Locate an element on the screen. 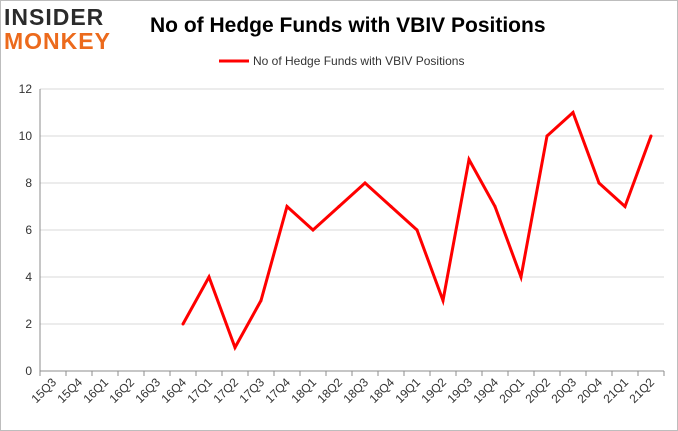 This screenshot has width=678, height=431. x-tick-label: 20Q4 is located at coordinates (589, 390).